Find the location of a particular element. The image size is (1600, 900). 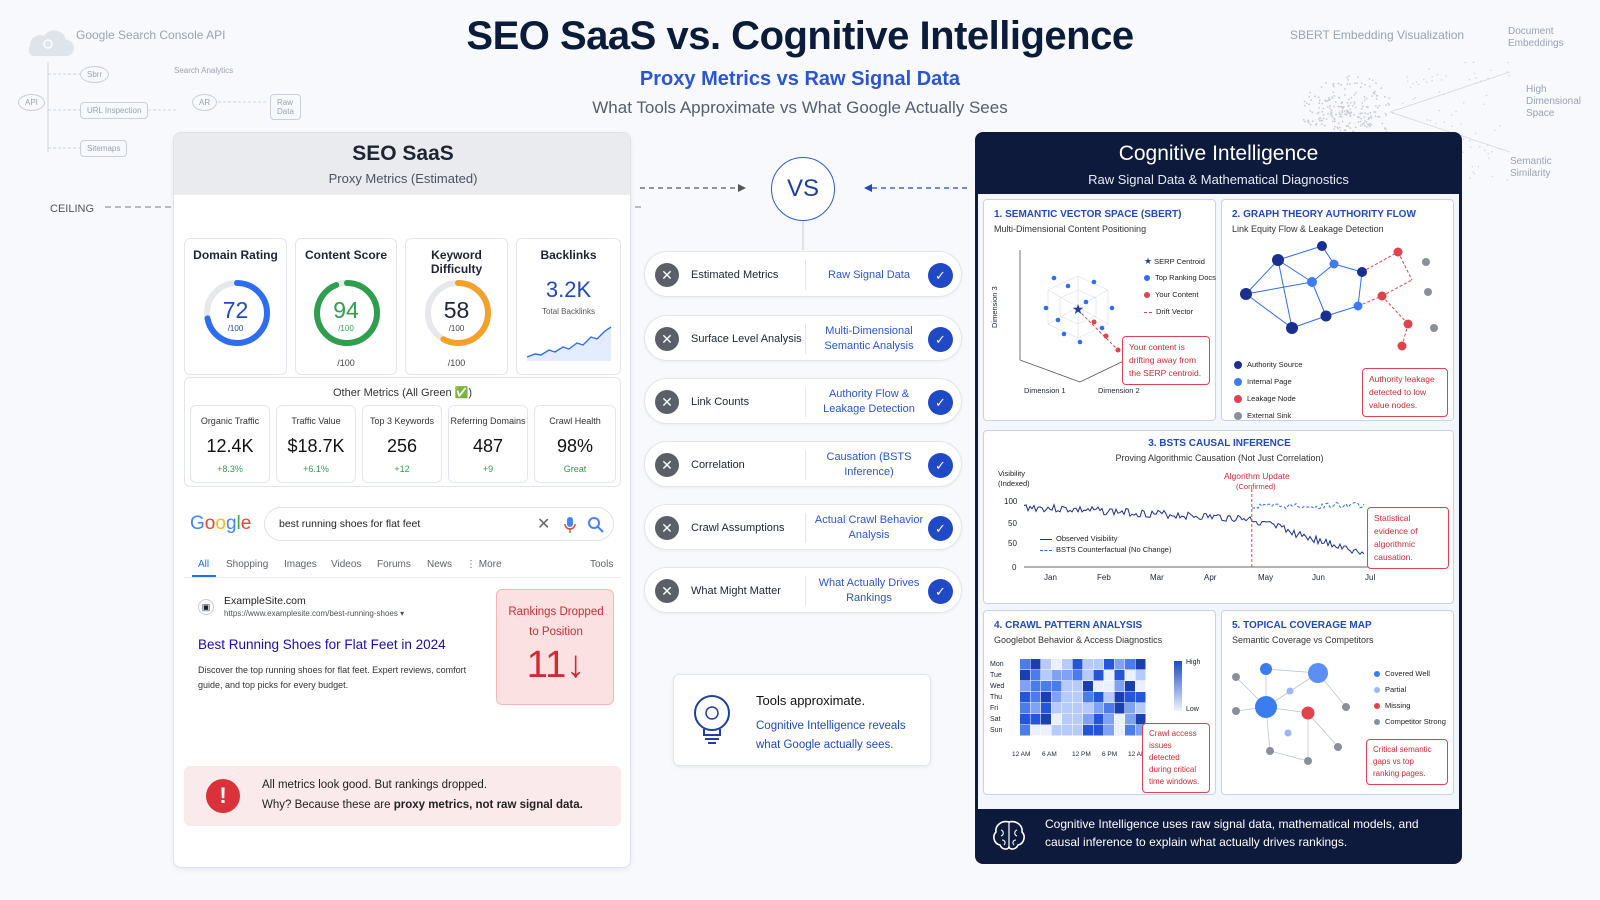

legend-top-docs: Top Ranking Docs is located at coordinates (1180, 277).